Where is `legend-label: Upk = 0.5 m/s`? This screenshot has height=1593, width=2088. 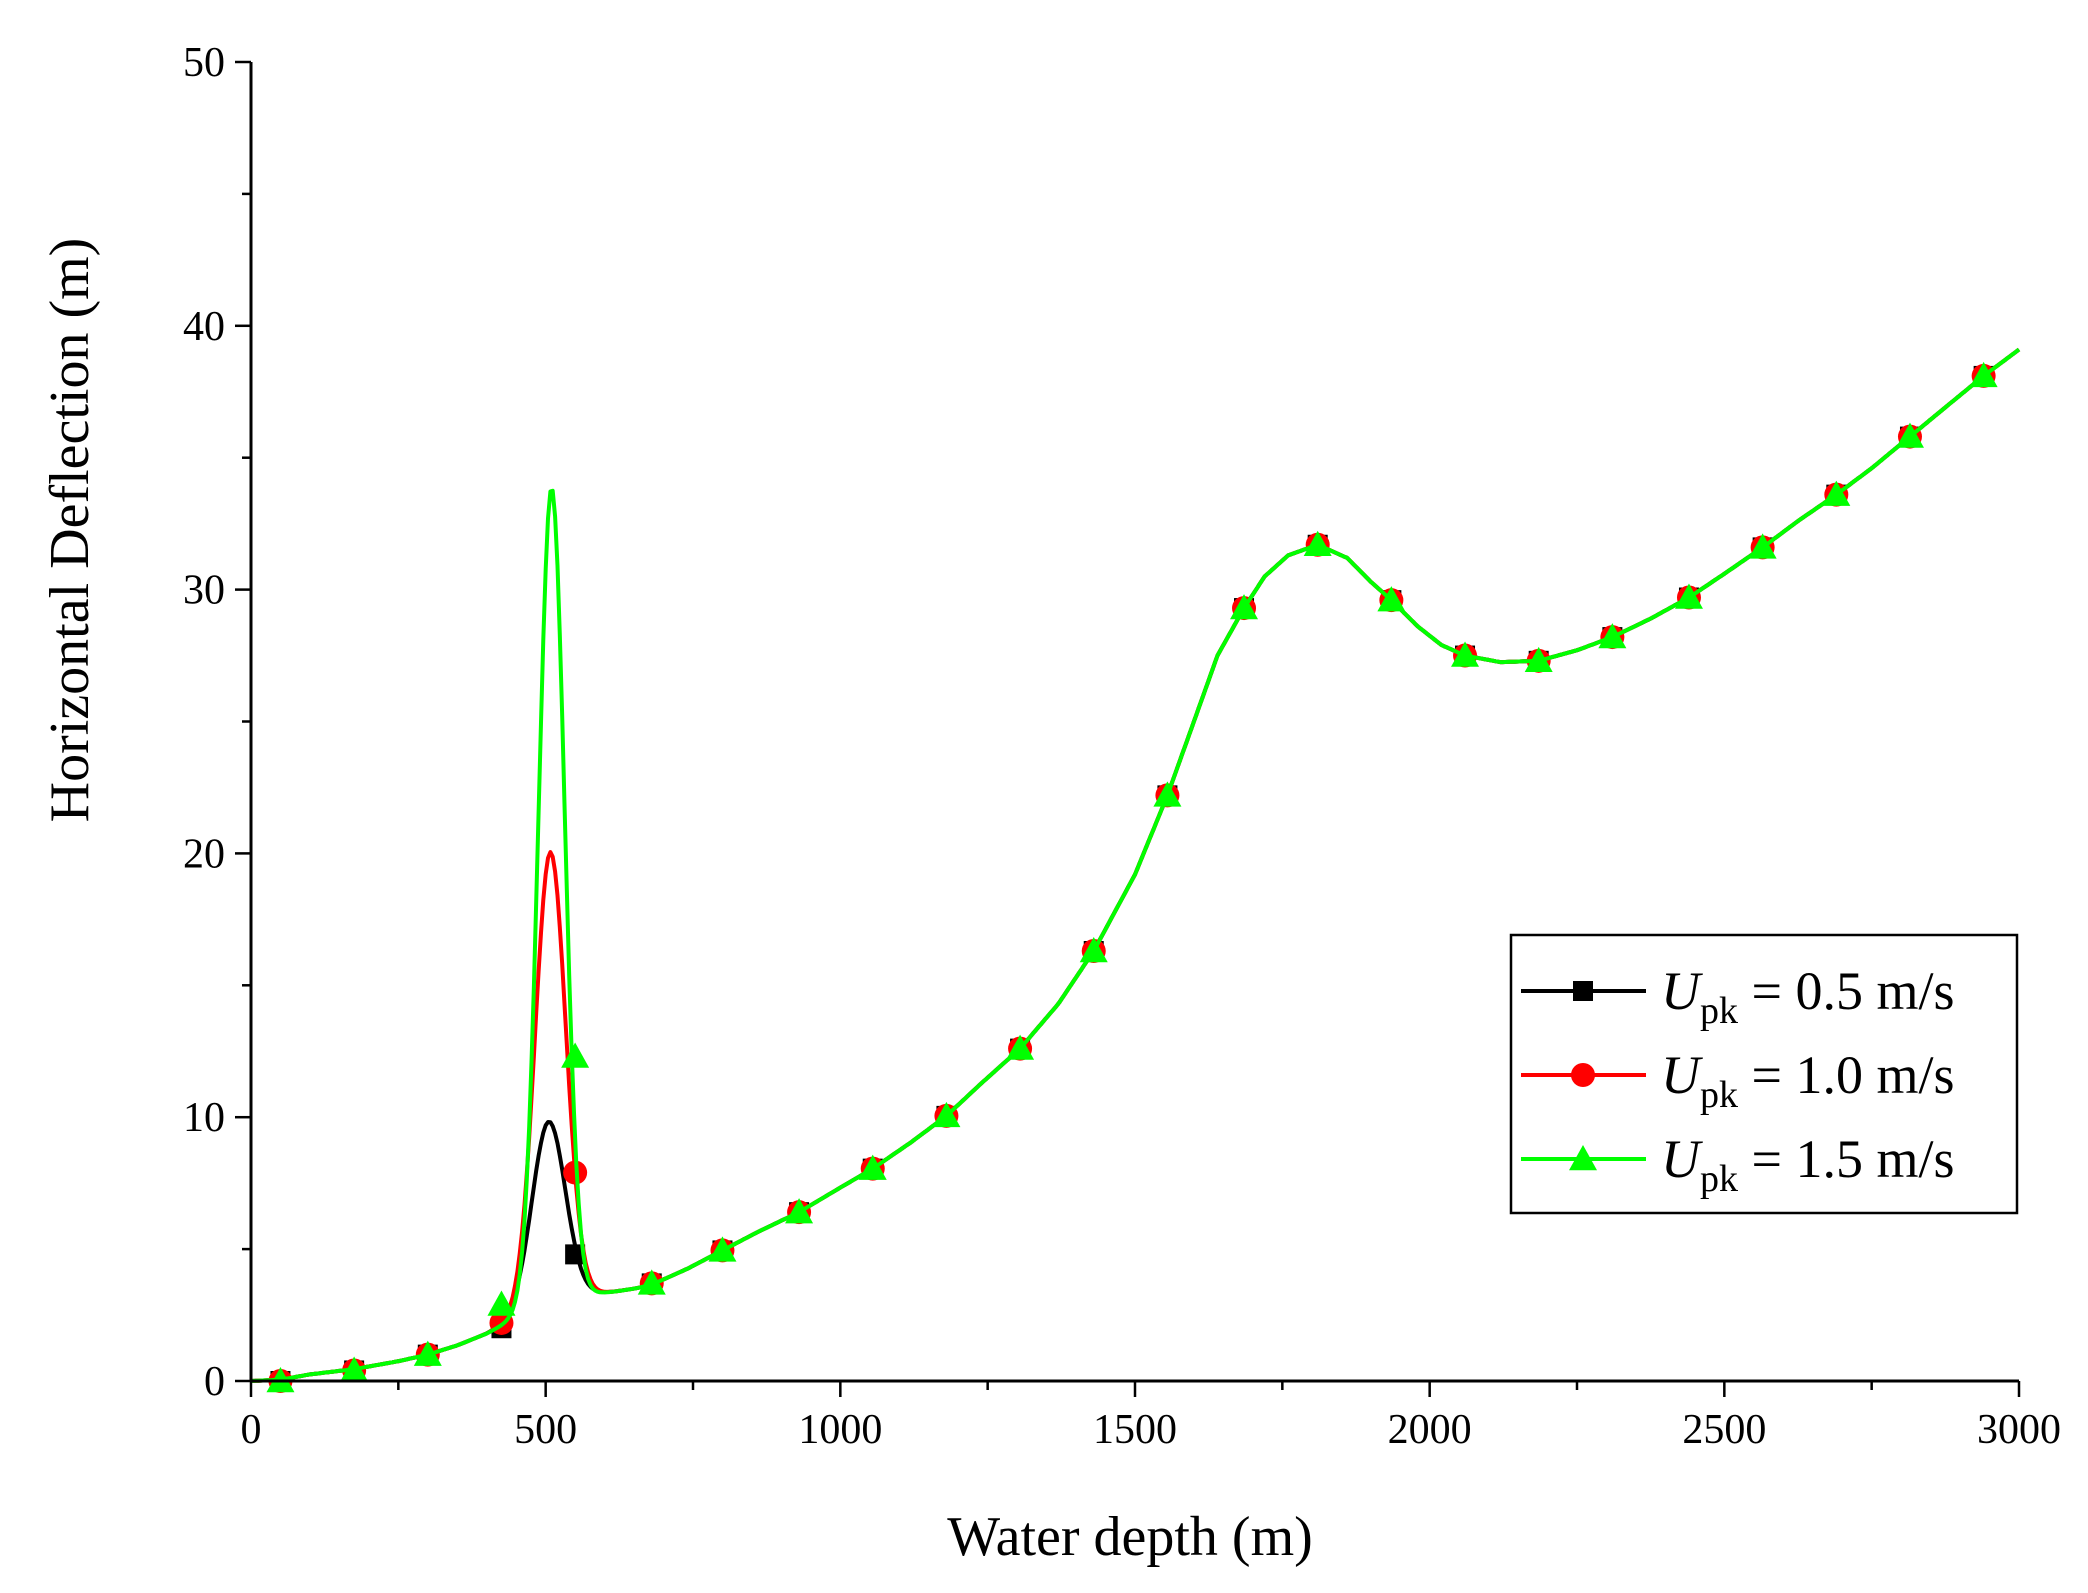 legend-label: Upk = 0.5 m/s is located at coordinates (1807, 996).